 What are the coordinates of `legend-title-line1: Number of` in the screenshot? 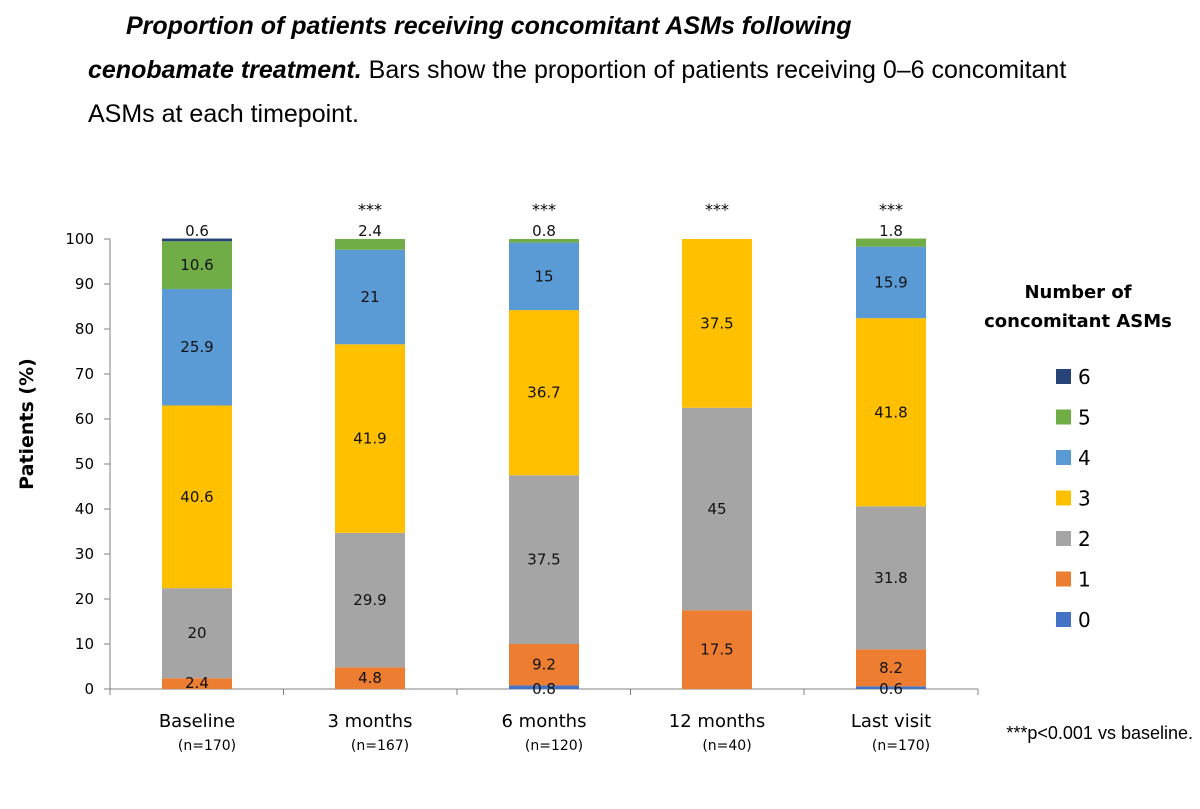 It's located at (1077, 292).